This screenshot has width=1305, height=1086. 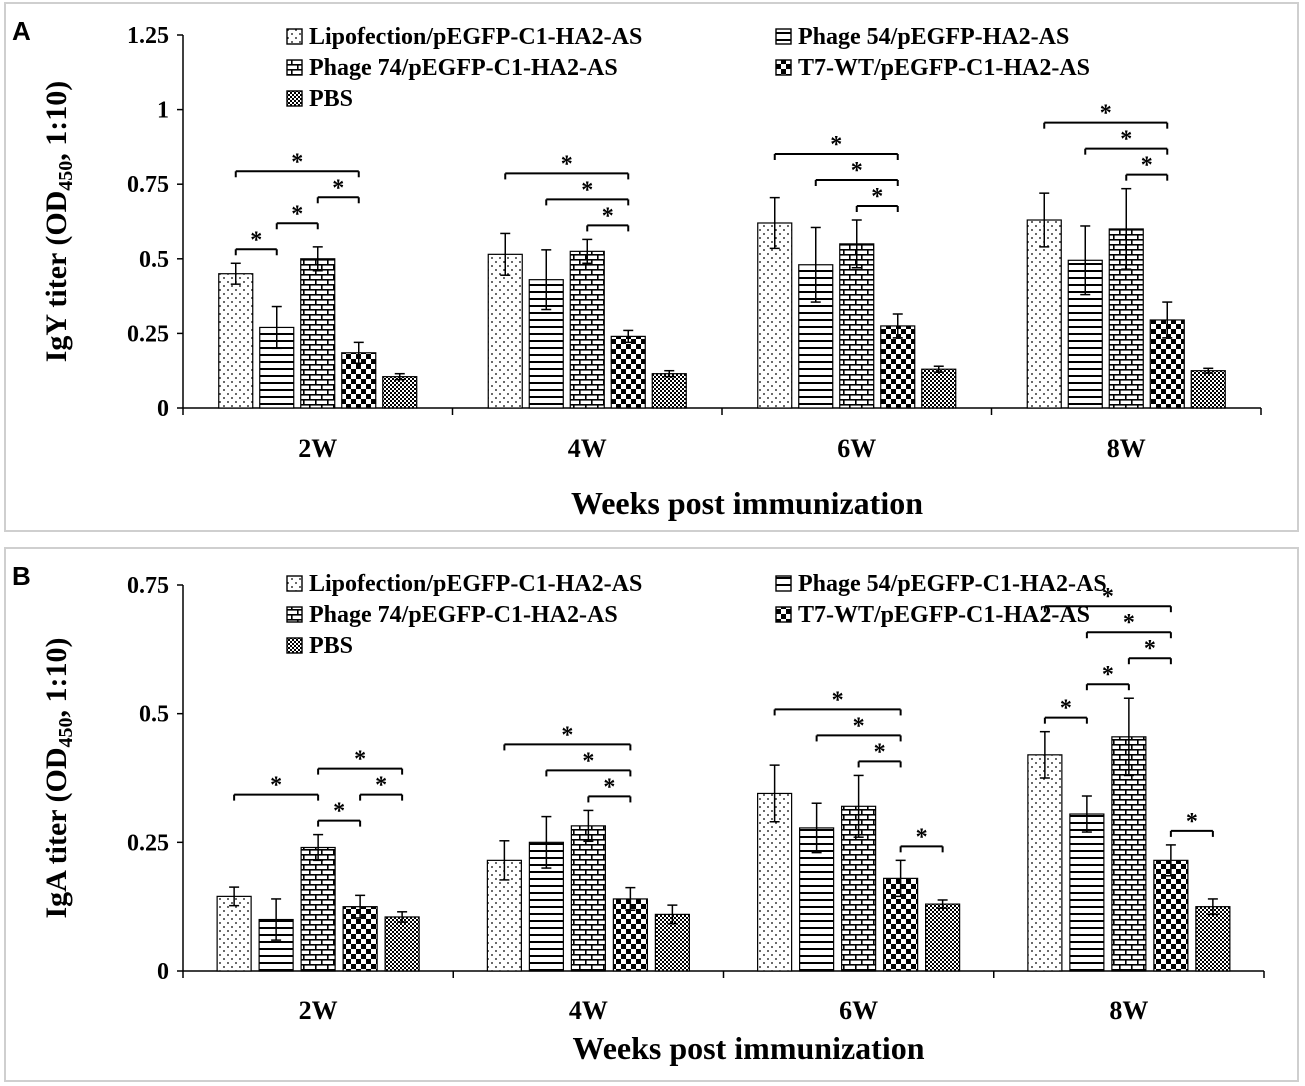 What do you see at coordinates (58, 222) in the screenshot?
I see `y-axis-title: IgY titer (OD450, 1:10)` at bounding box center [58, 222].